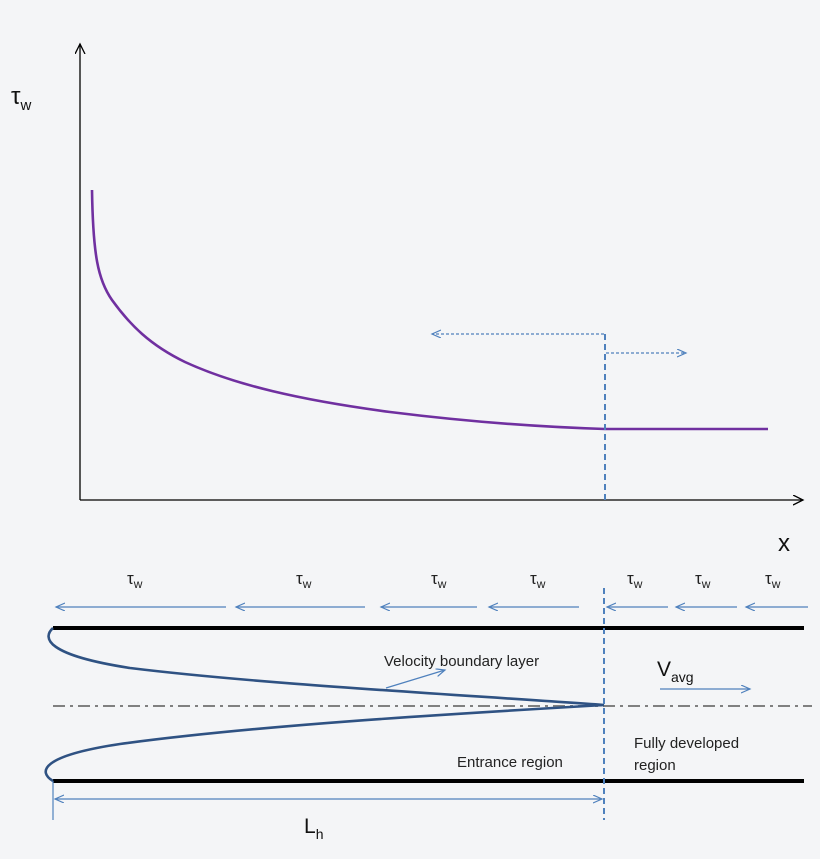  Describe the element at coordinates (655, 765) in the screenshot. I see `fully-developed-line-2: region` at that location.